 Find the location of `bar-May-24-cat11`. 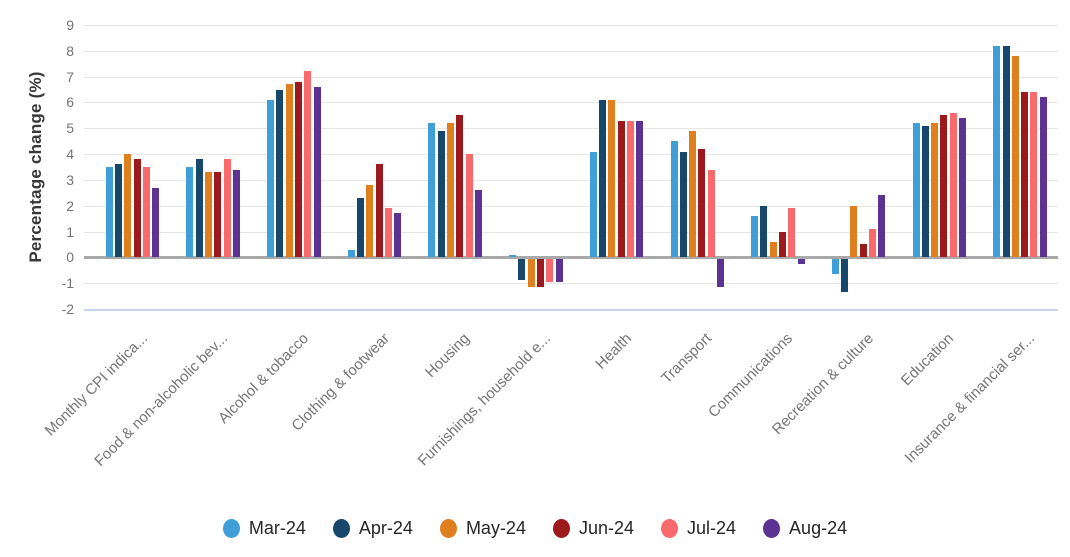

bar-May-24-cat11 is located at coordinates (935, 190).